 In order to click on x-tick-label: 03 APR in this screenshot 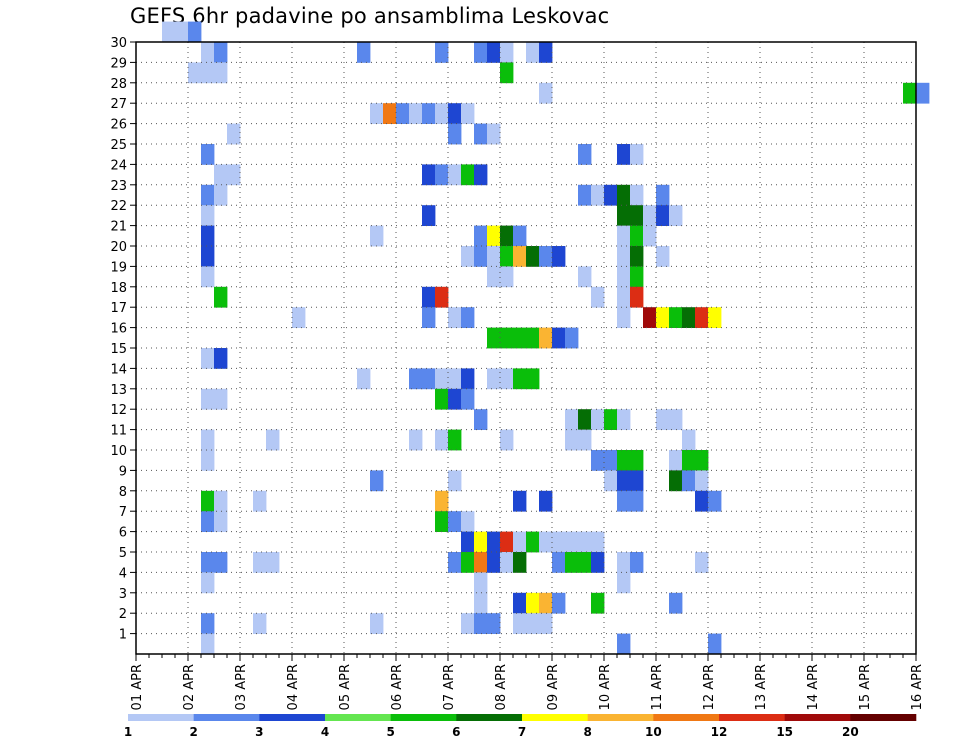, I will do `click(241, 687)`.